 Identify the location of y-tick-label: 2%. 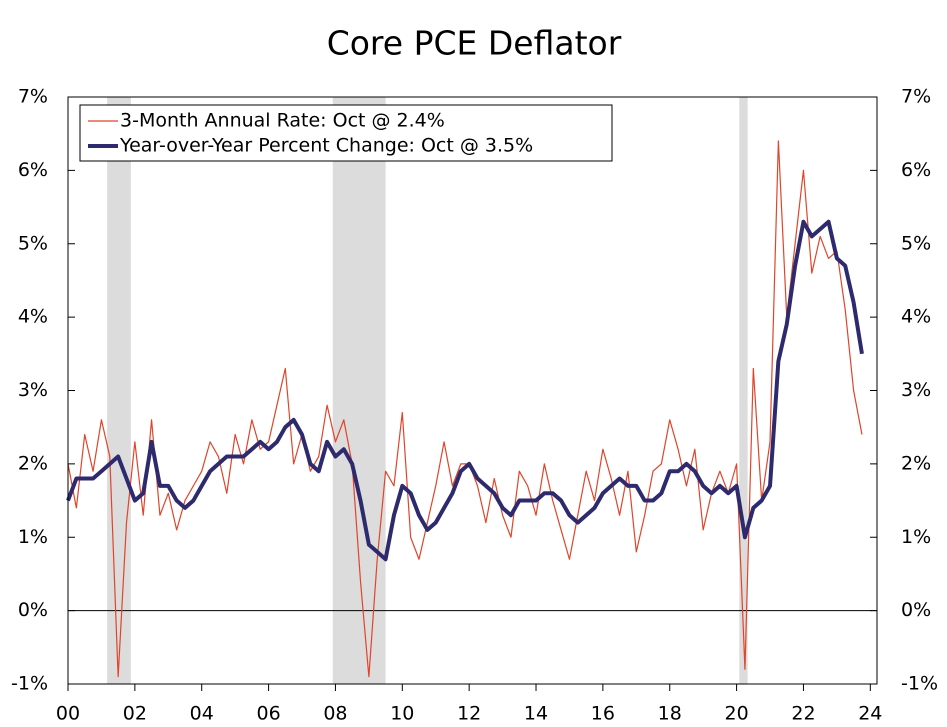
(33, 463).